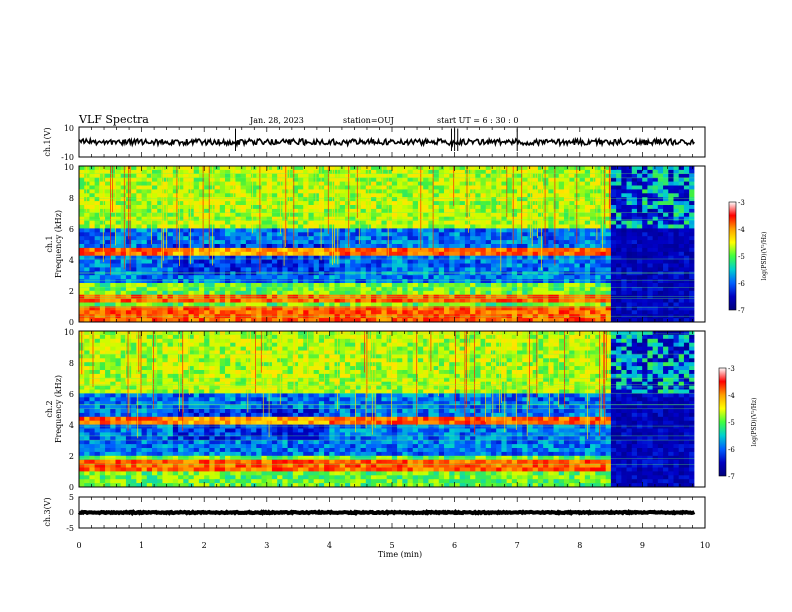 The image size is (792, 612). I want to click on ch1-x-ticks, so click(392, 142).